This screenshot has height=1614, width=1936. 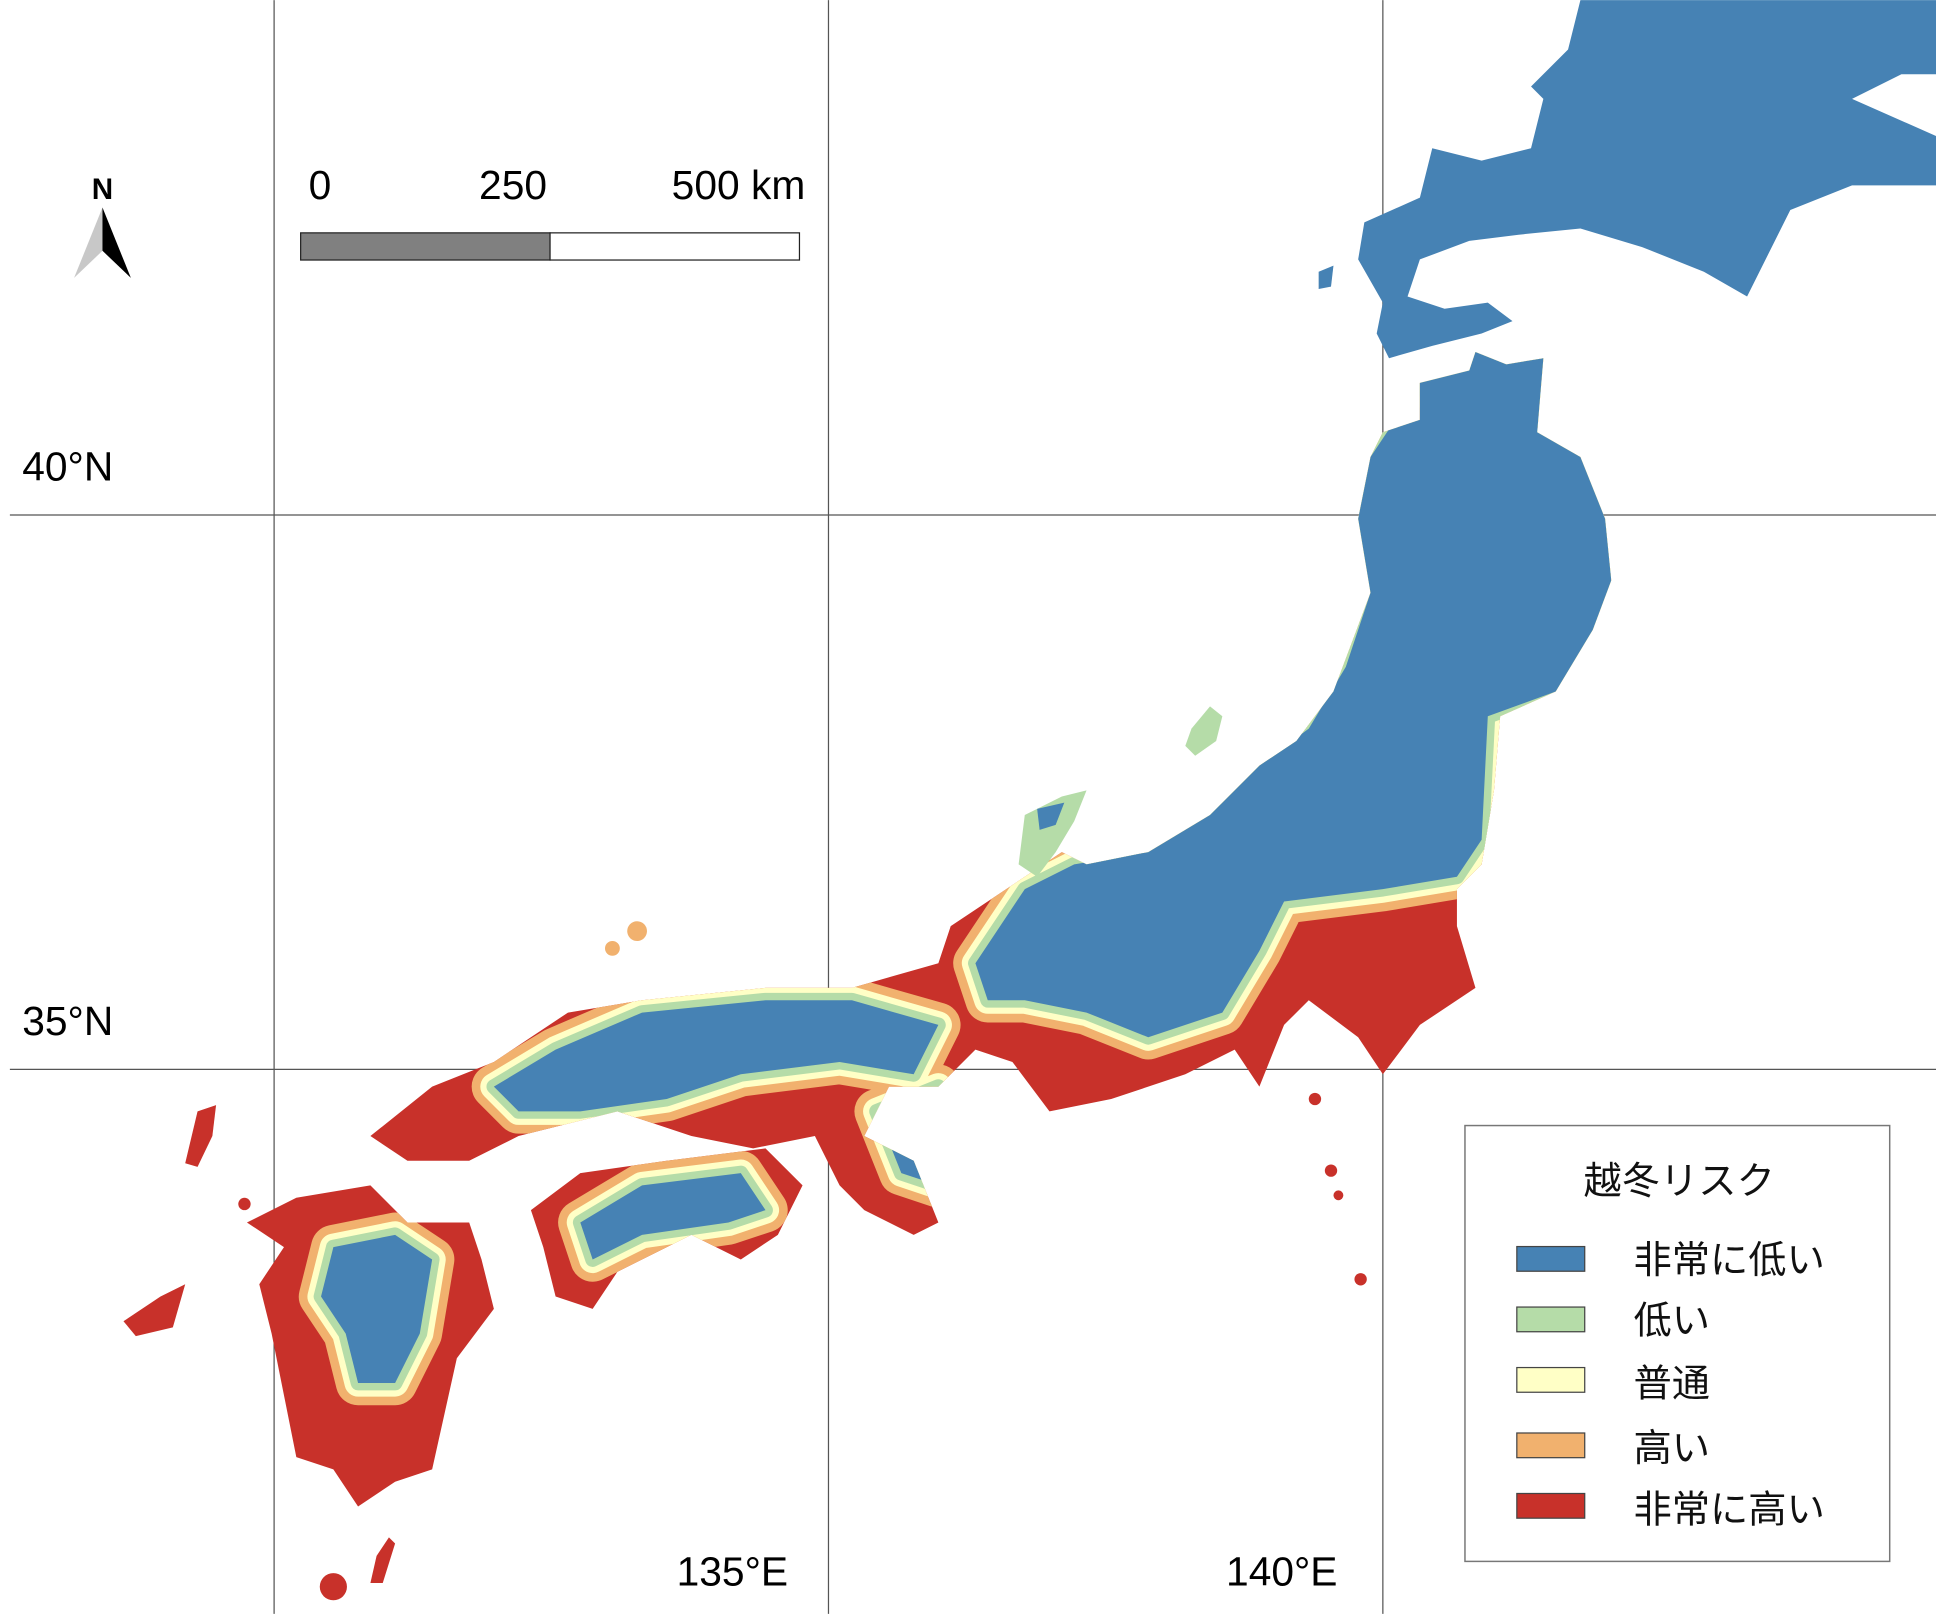 What do you see at coordinates (513, 185) in the screenshot?
I see `scale-label-250: 250` at bounding box center [513, 185].